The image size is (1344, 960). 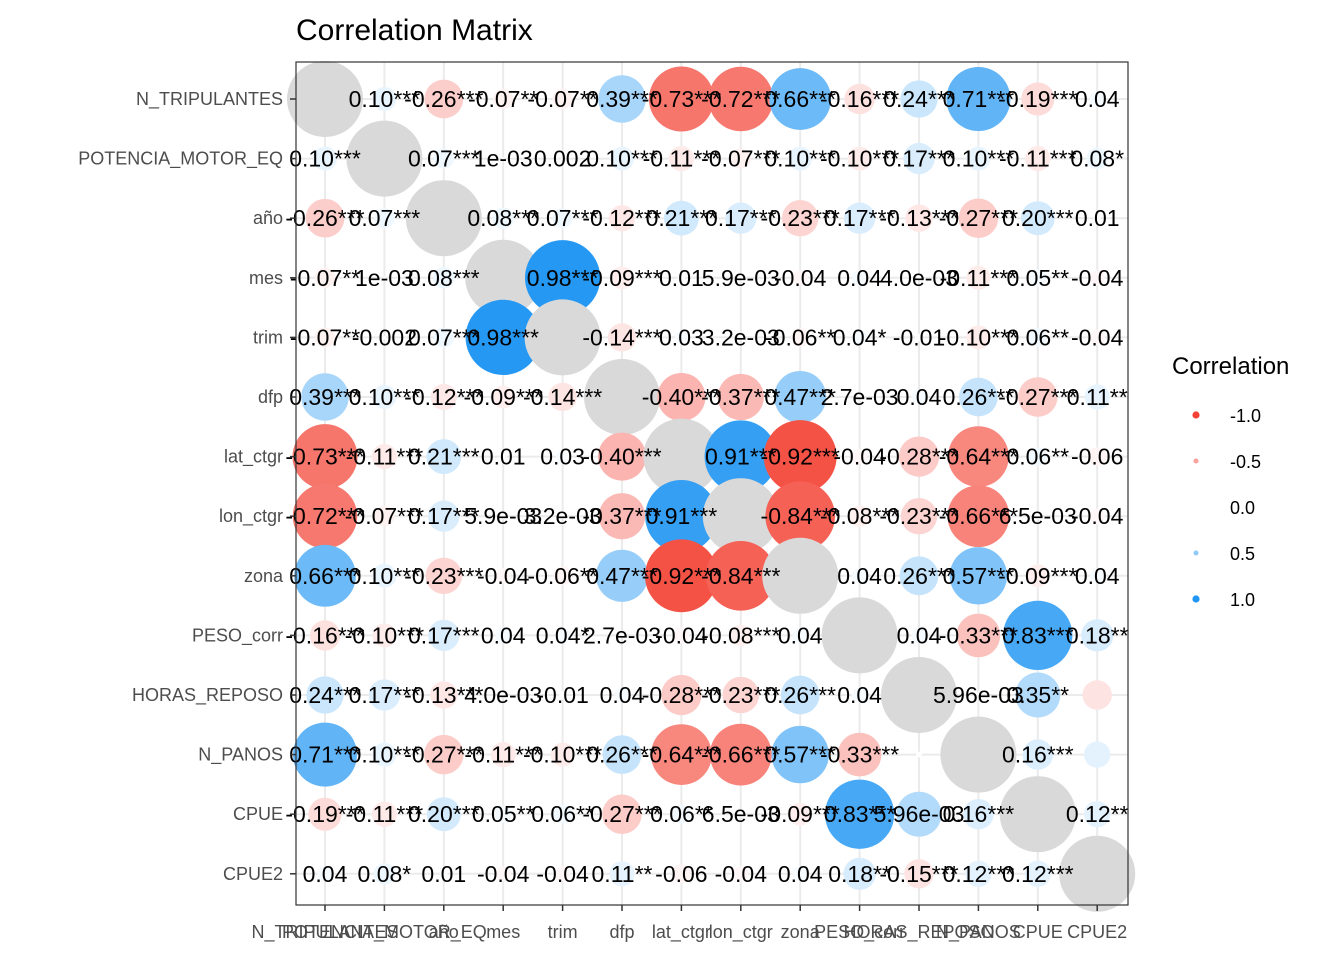 What do you see at coordinates (859, 932) in the screenshot?
I see `x-tick-label: PESO_corr` at bounding box center [859, 932].